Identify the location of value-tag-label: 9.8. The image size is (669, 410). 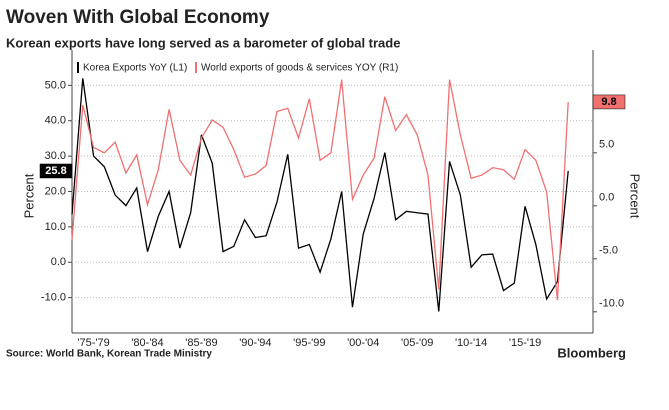
(608, 102).